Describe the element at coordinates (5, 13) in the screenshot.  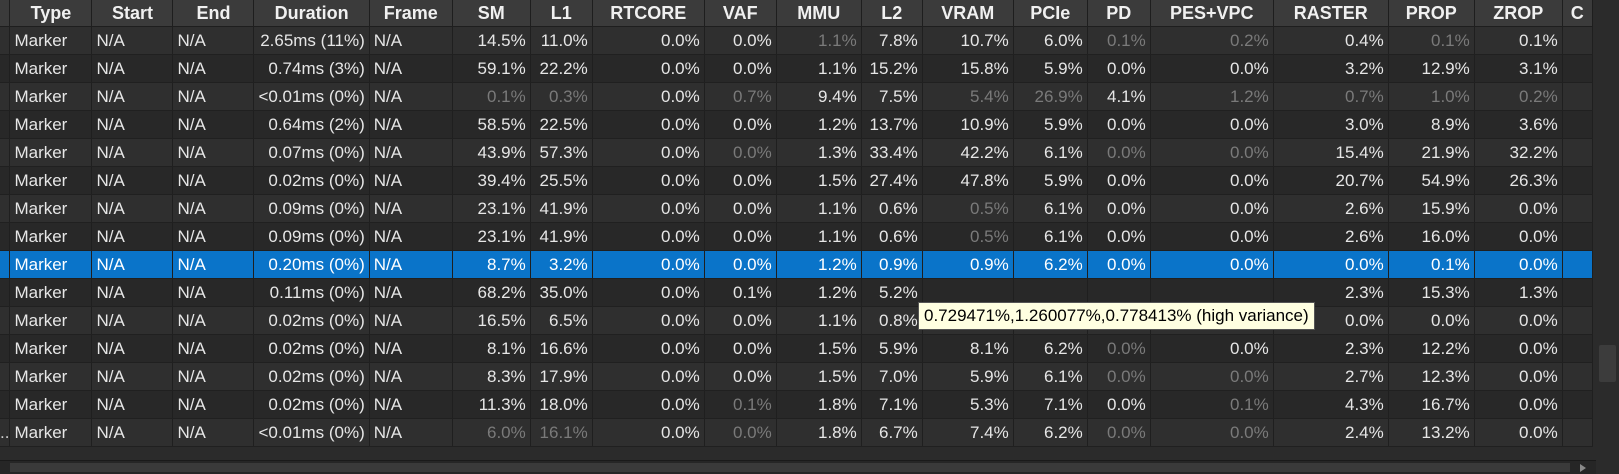
I see `column-header-gutter` at that location.